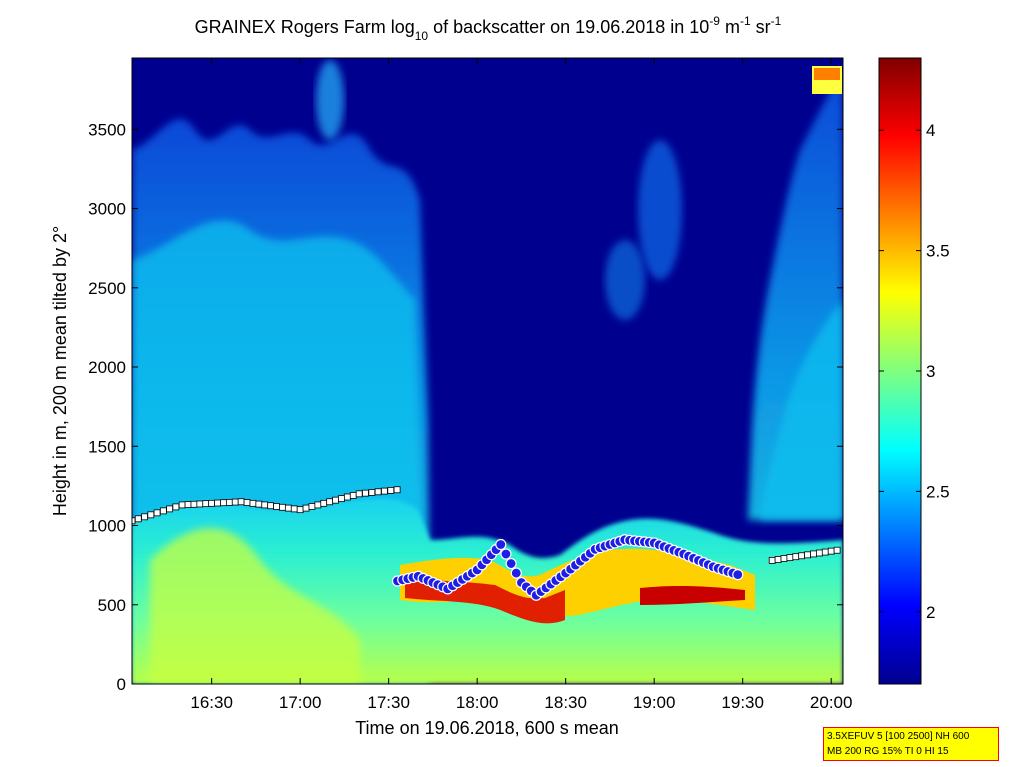 The width and height of the screenshot is (1024, 767). I want to click on haze-right-inner, so click(801, 492).